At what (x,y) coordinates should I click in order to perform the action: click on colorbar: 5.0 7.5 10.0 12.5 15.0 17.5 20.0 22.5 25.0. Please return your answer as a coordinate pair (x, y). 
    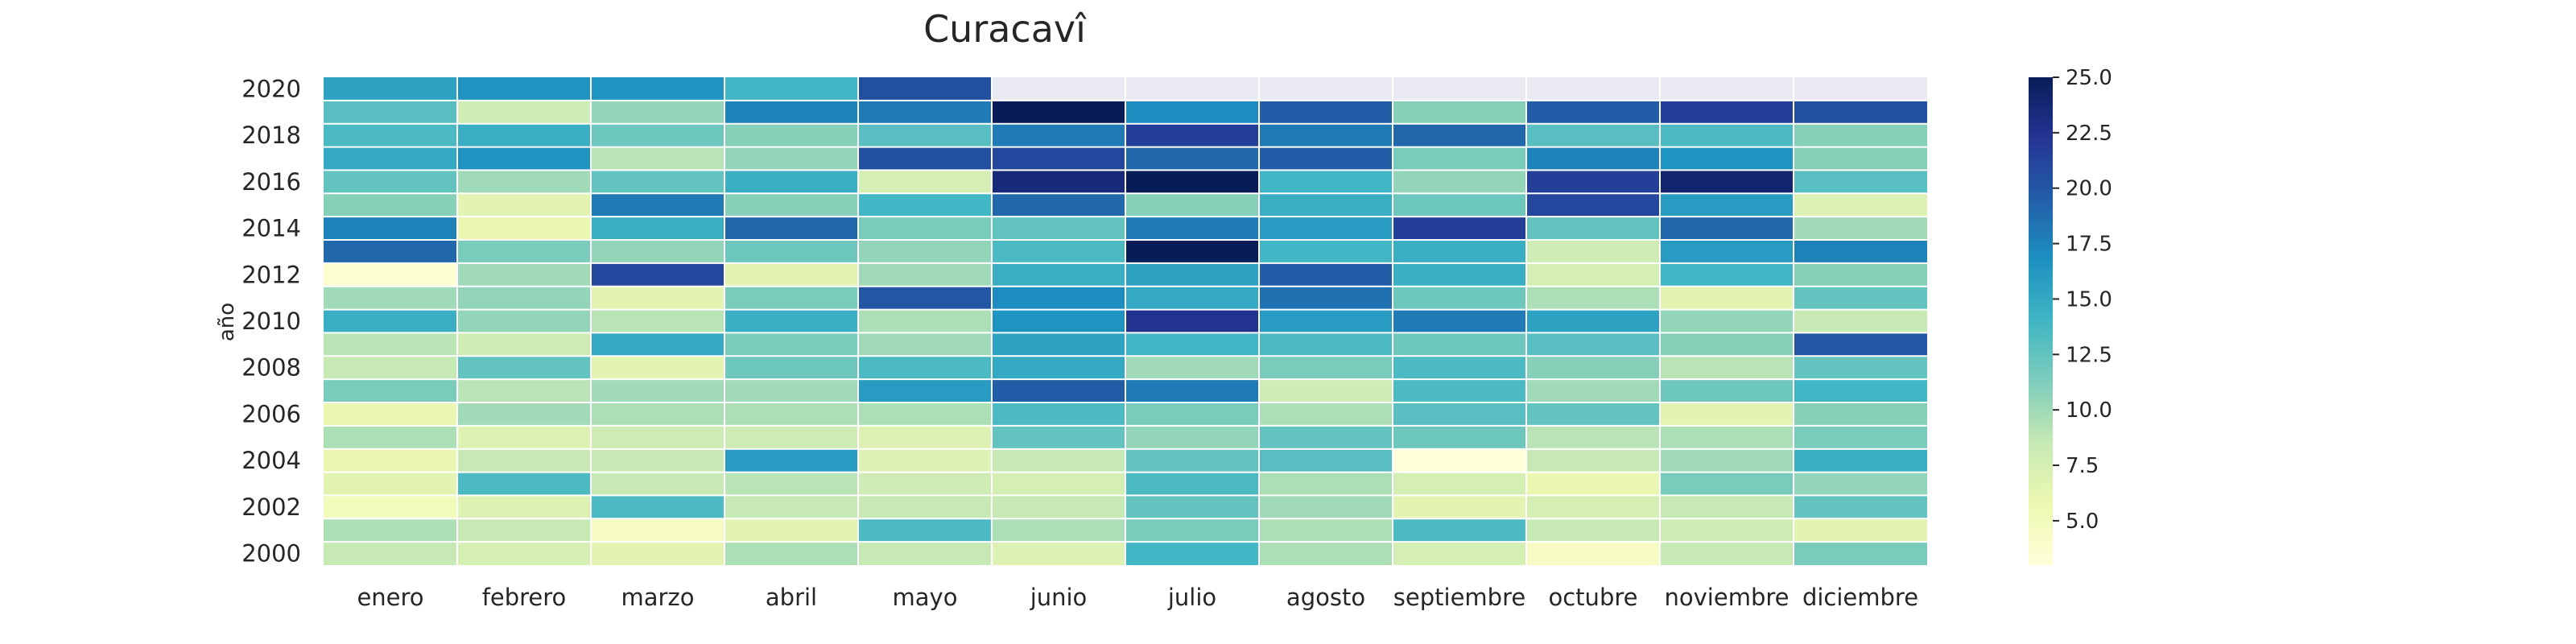
    Looking at the image, I should click on (2070, 315).